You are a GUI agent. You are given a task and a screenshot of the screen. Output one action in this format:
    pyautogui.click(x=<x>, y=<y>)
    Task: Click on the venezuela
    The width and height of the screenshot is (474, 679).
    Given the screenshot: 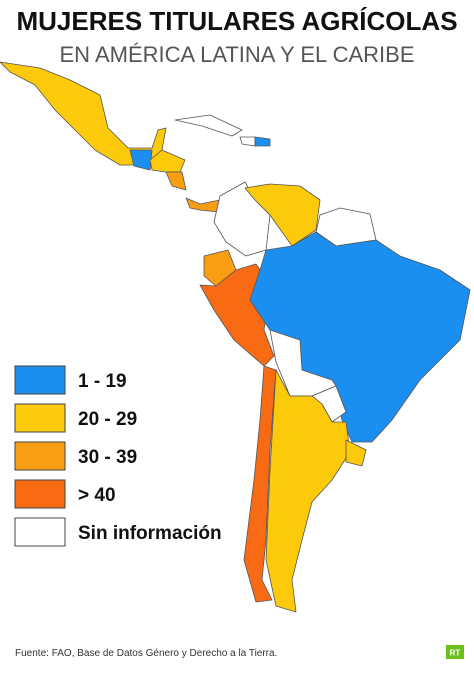 What is the action you would take?
    pyautogui.click(x=282, y=215)
    